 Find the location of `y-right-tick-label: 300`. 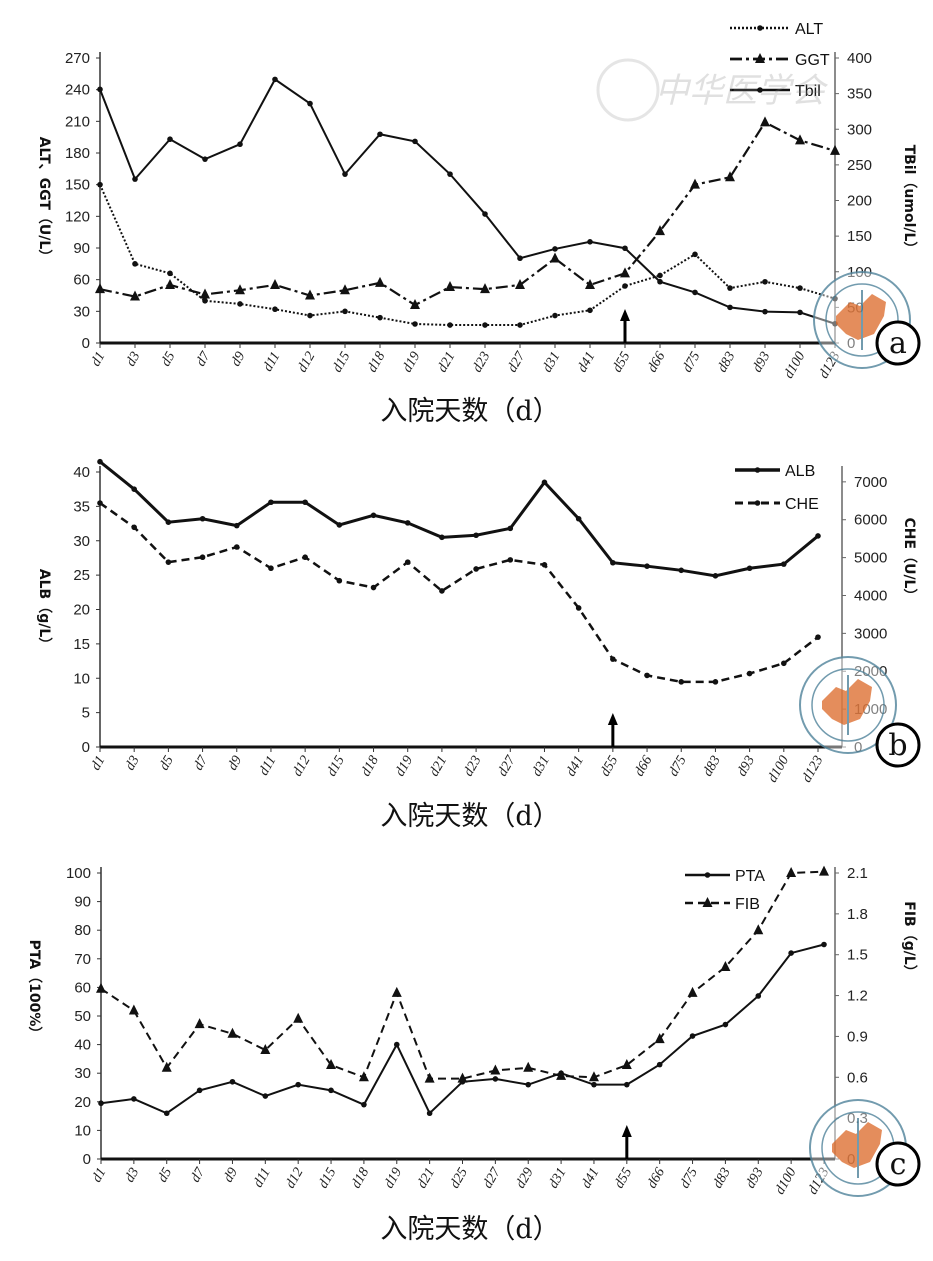

y-right-tick-label: 300 is located at coordinates (859, 129).